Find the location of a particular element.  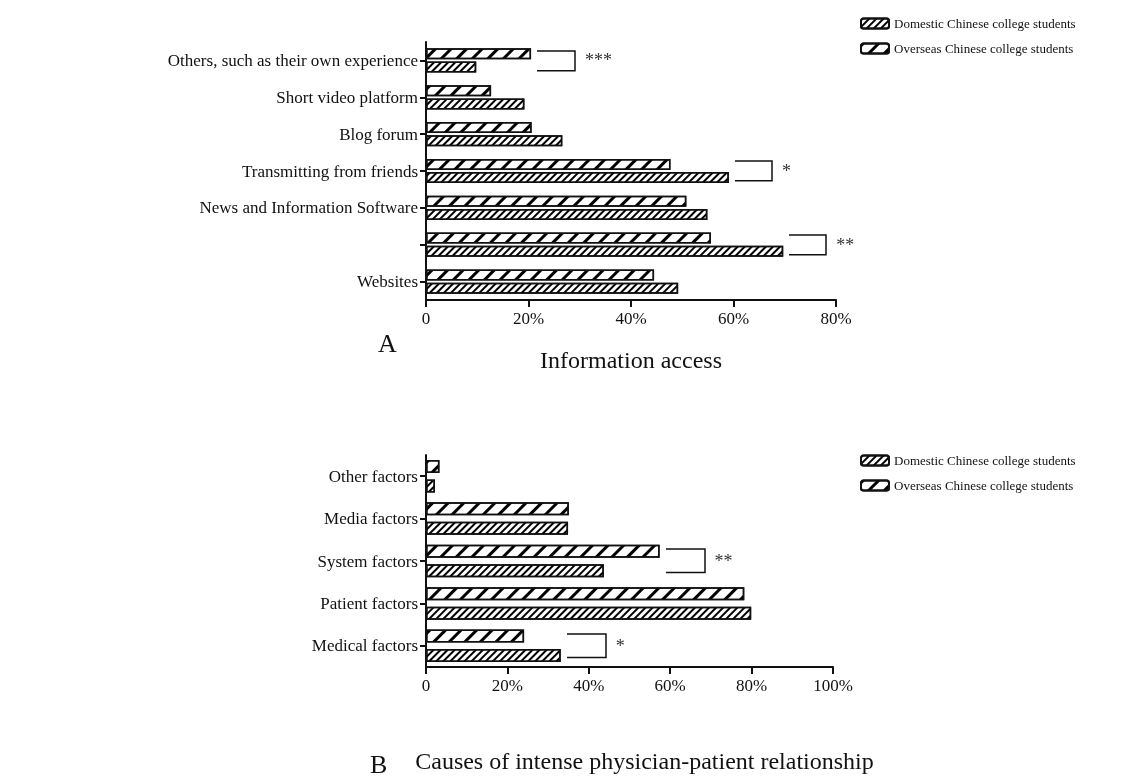

y-tick-label: Patient factors is located at coordinates (369, 603).